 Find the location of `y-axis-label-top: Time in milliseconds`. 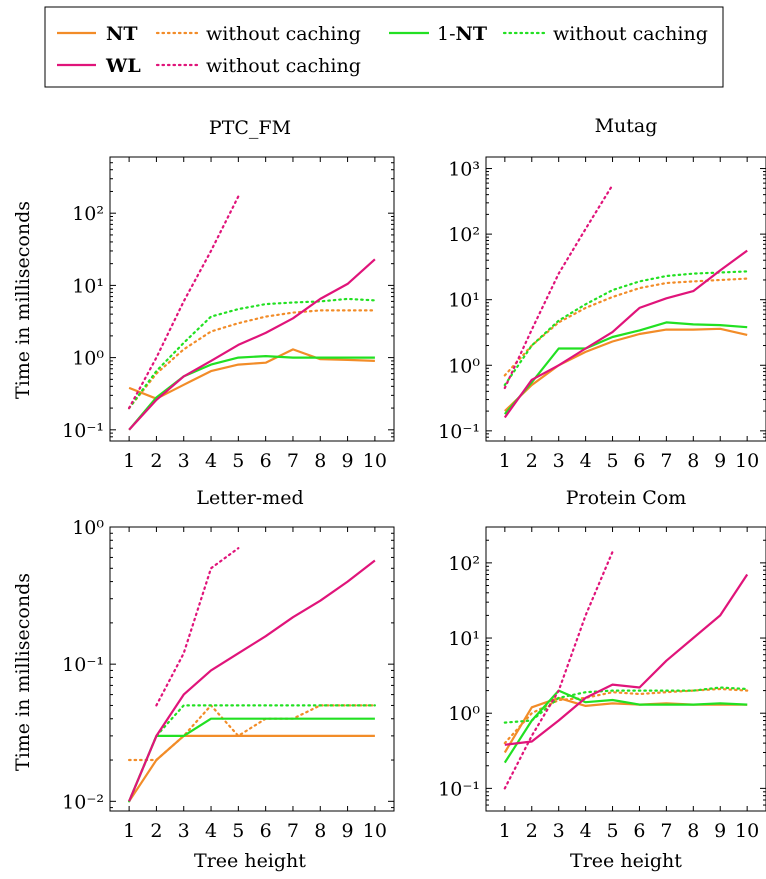

y-axis-label-top: Time in milliseconds is located at coordinates (23, 300).